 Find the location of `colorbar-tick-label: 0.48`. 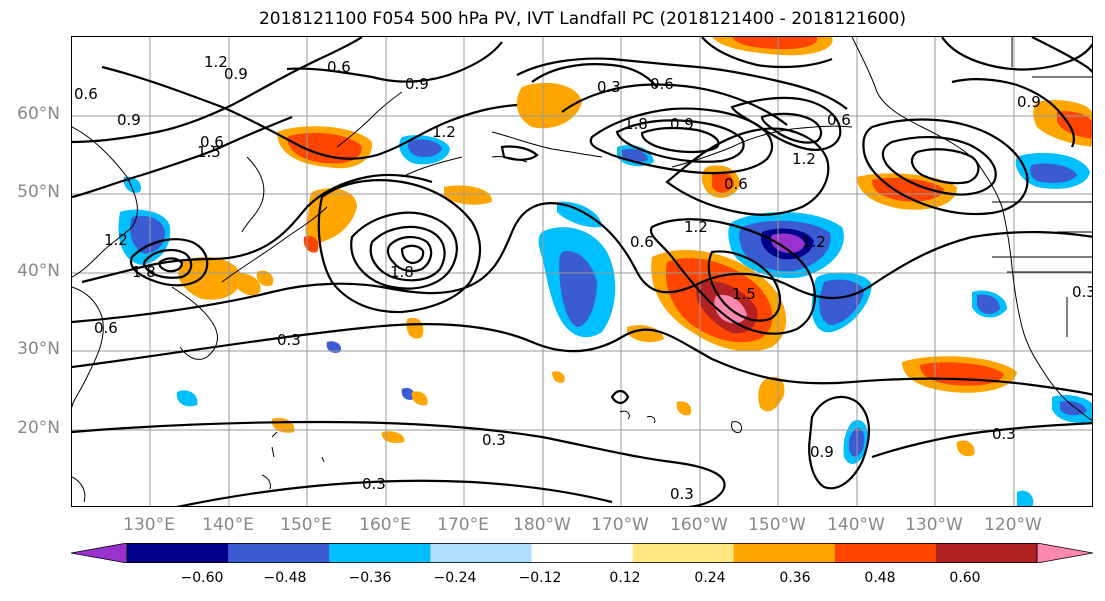

colorbar-tick-label: 0.48 is located at coordinates (880, 578).